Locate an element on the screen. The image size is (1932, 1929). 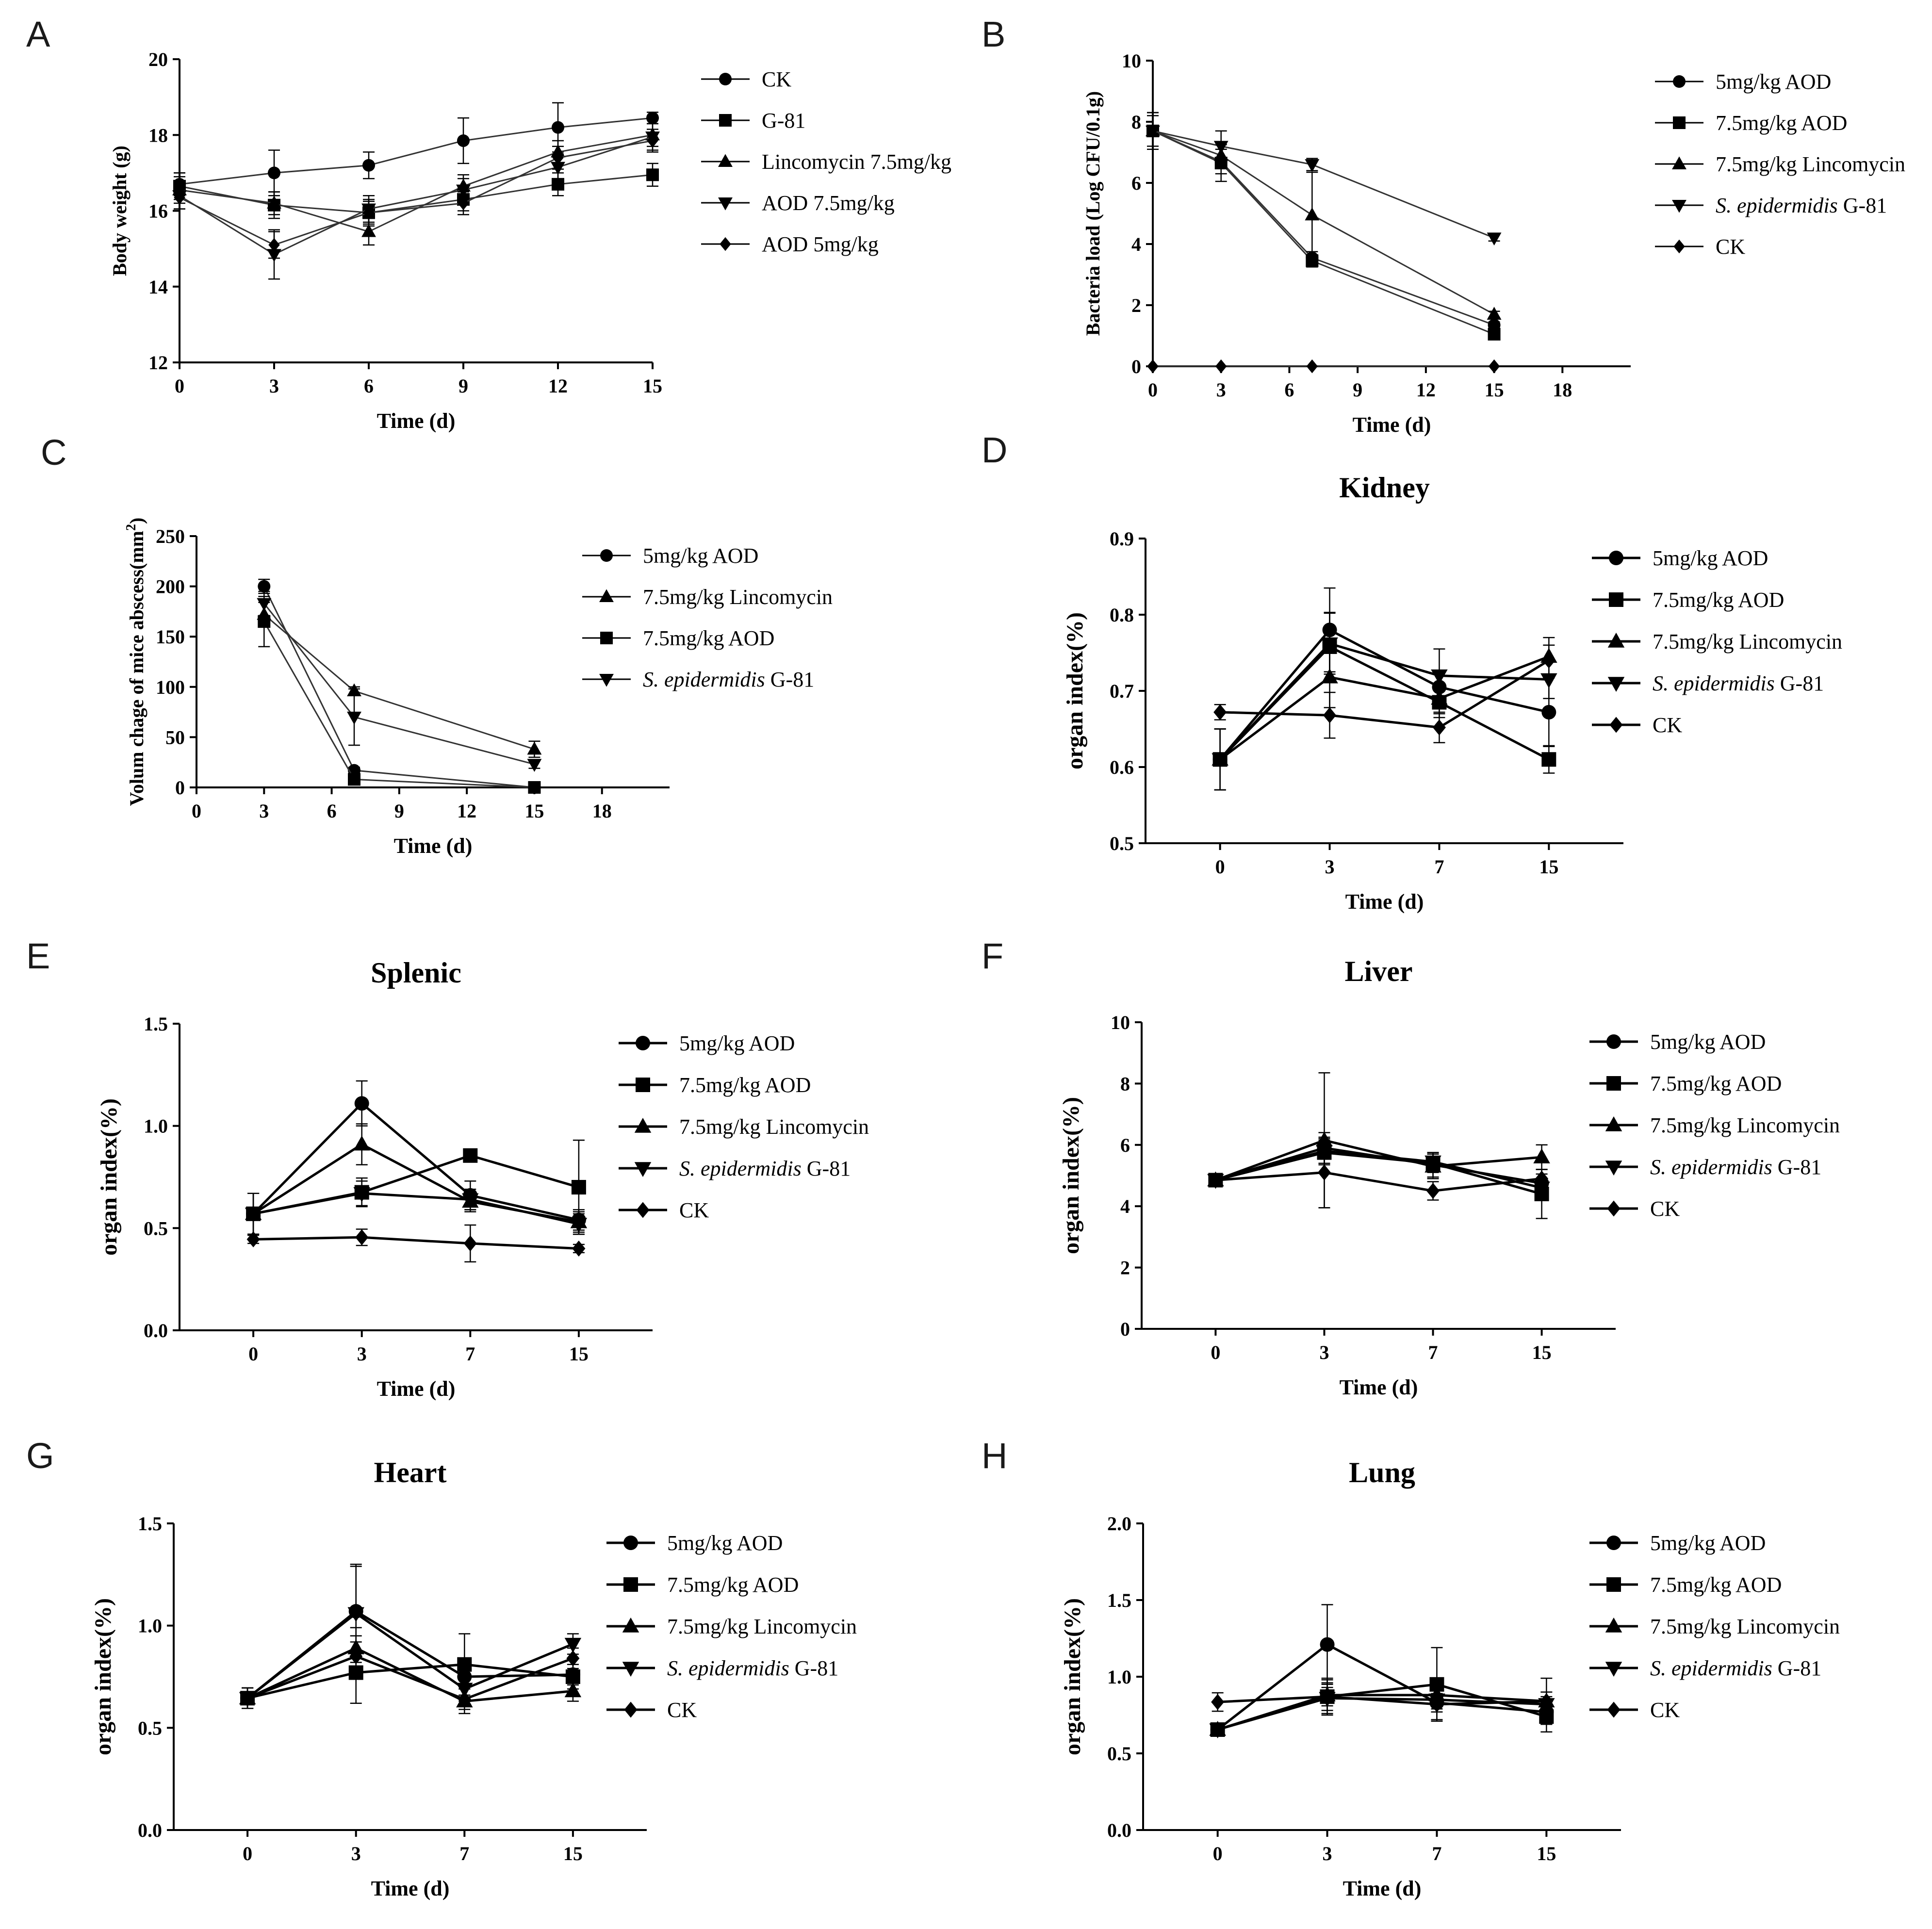
chart-e-y-tick-label: 1.5 is located at coordinates (156, 1024).